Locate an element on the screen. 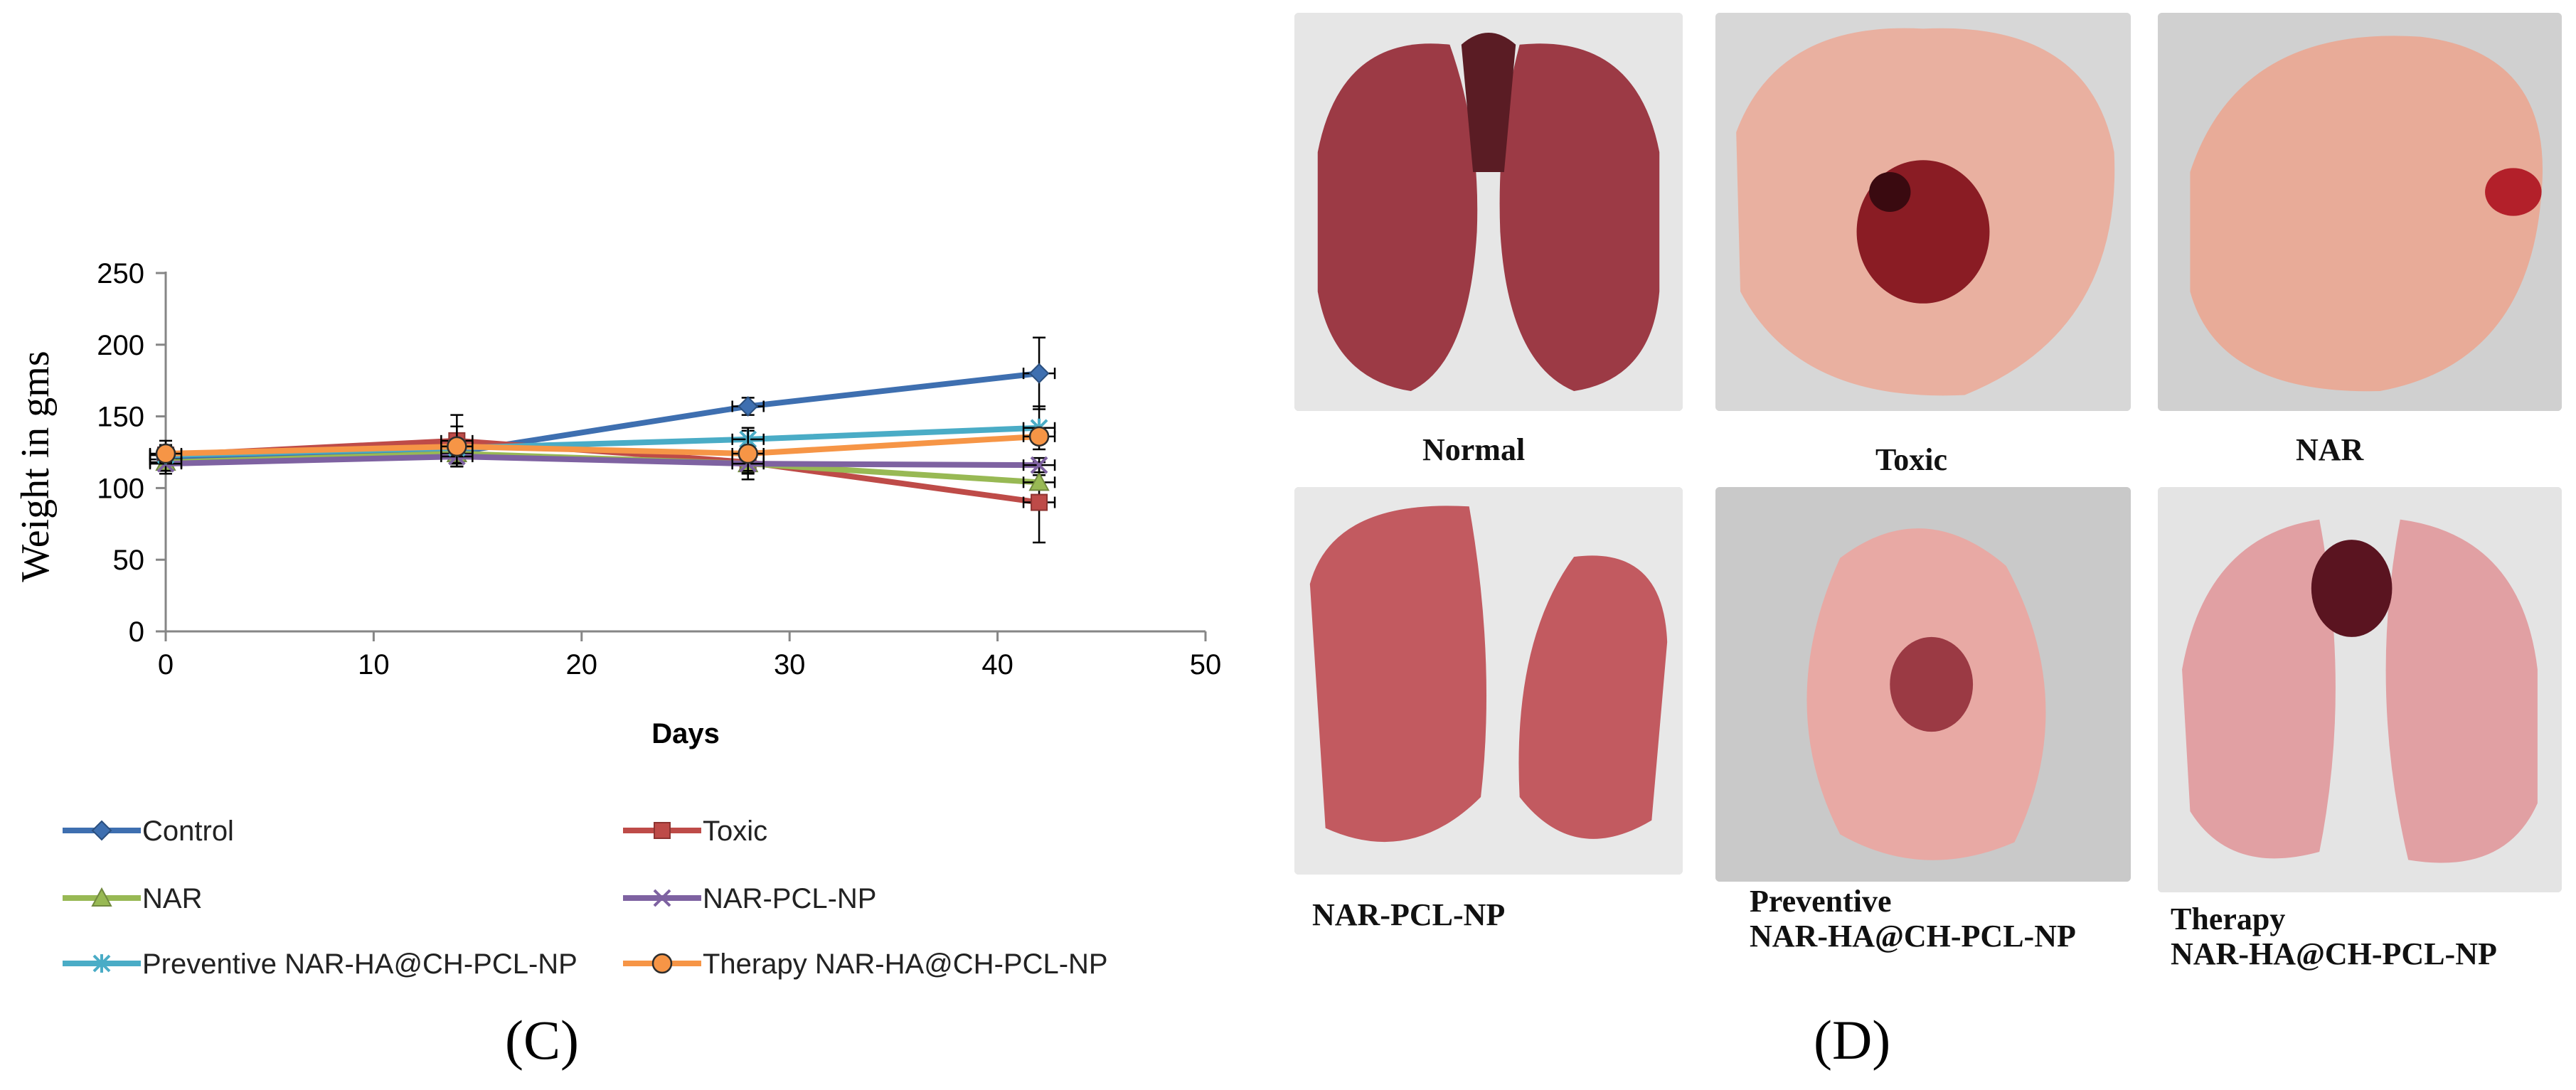  x-tick-label: 20 is located at coordinates (582, 664).